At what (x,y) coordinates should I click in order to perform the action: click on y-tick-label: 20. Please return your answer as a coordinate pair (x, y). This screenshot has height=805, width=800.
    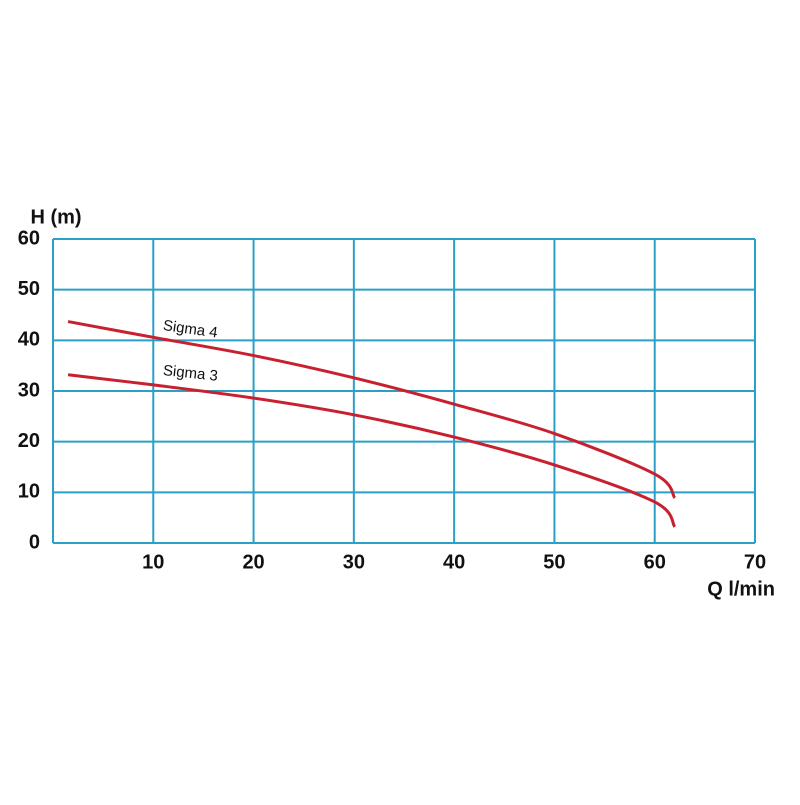
    Looking at the image, I should click on (29, 441).